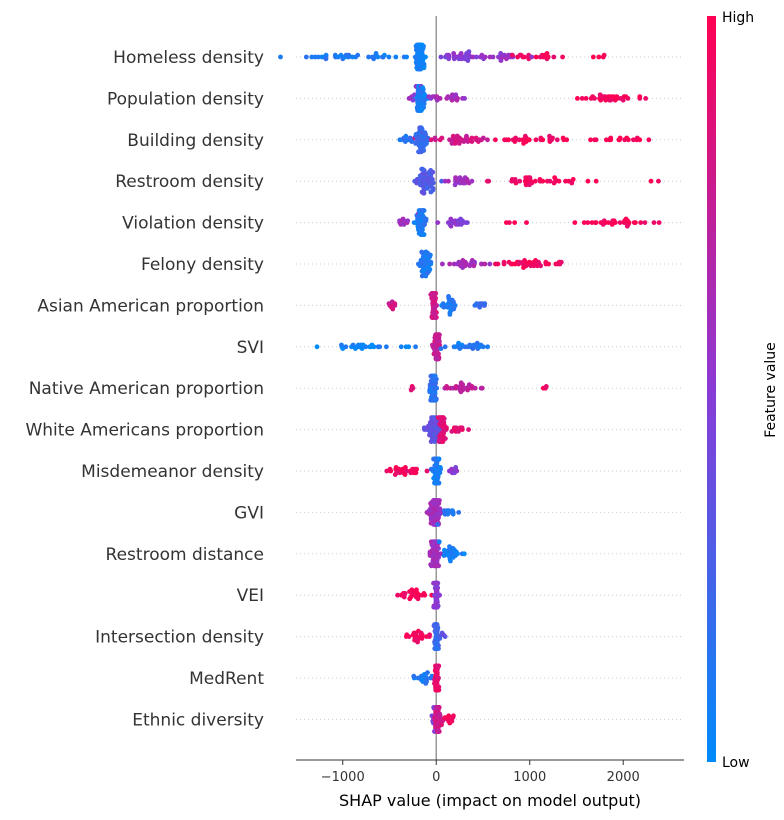  I want to click on x-tick-label: −1000, so click(343, 777).